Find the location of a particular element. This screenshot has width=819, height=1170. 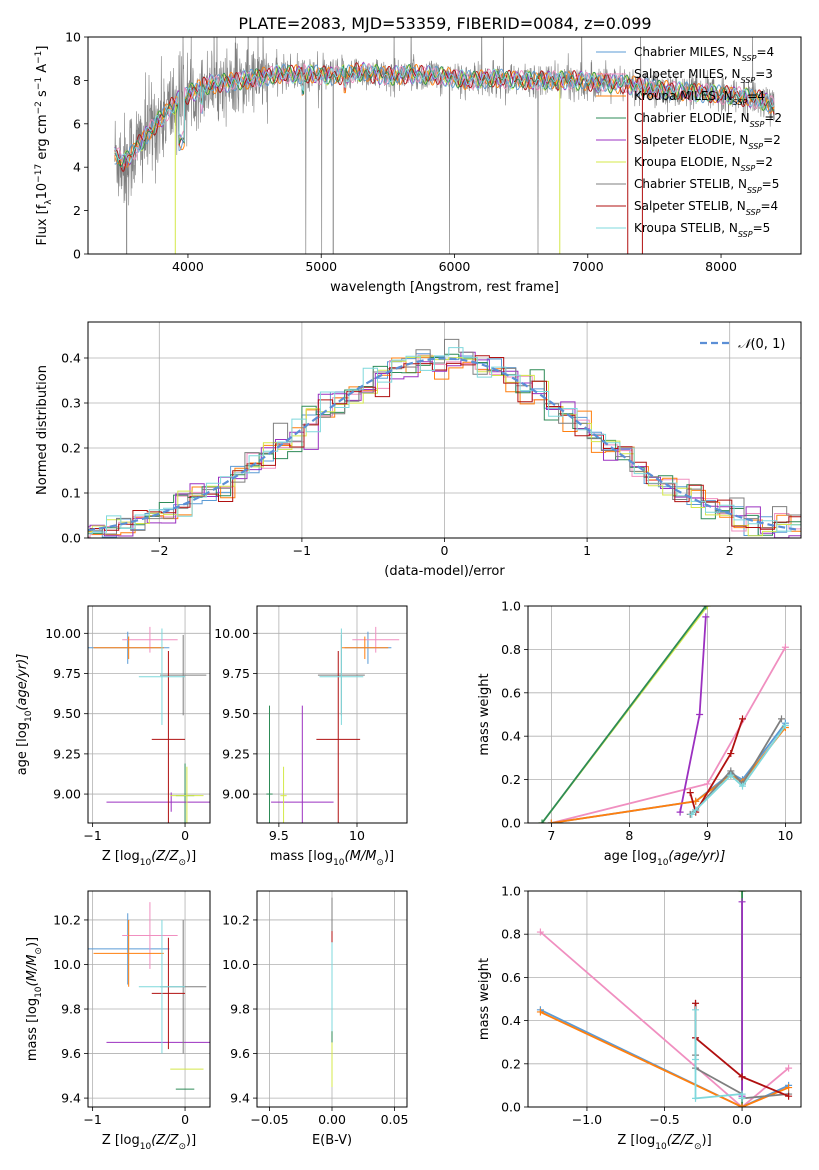

weight-series-chabrier-elodie is located at coordinates (624, 714).